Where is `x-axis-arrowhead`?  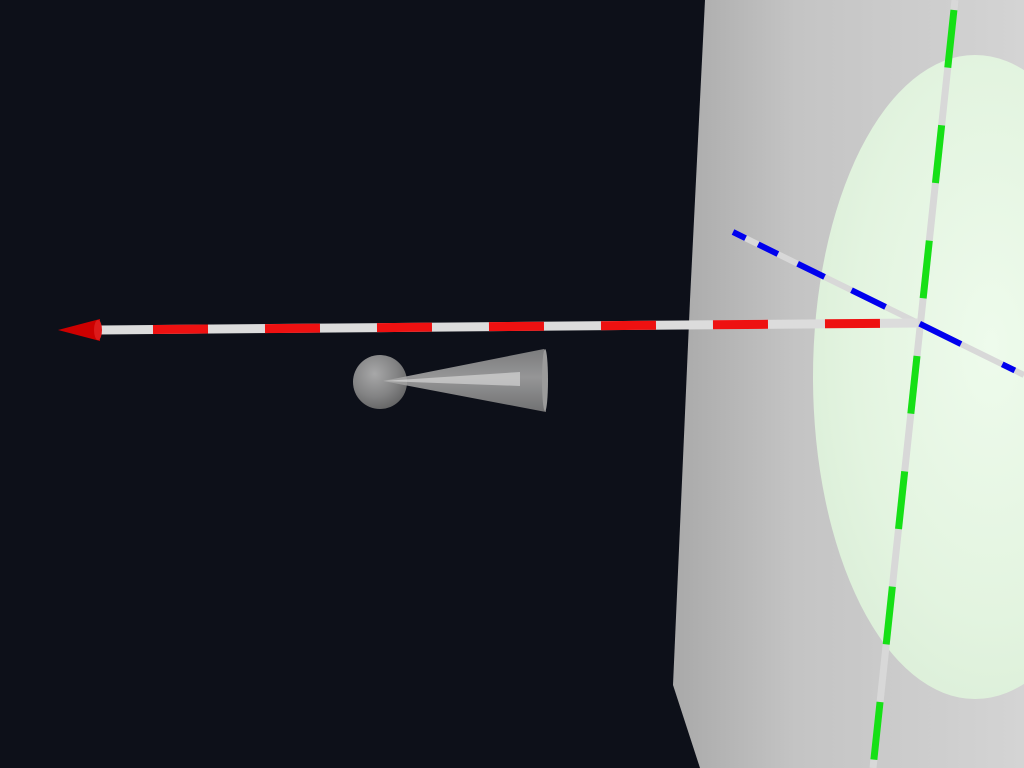
x-axis-arrowhead is located at coordinates (79, 330).